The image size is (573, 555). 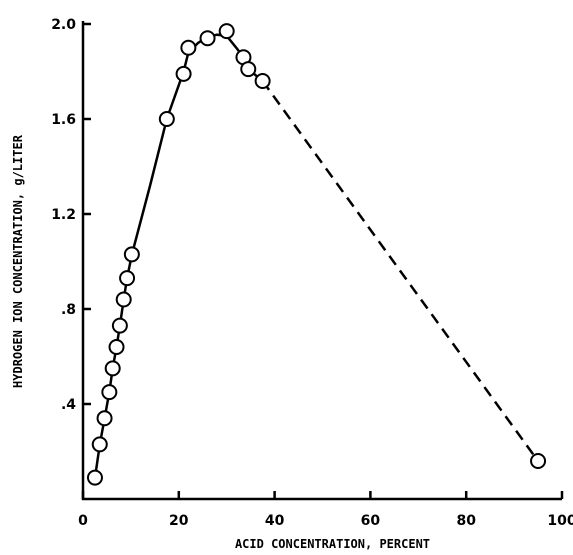 I want to click on x-axis-label: ACID CONCENTRATION, PERCENT, so click(x=332, y=544).